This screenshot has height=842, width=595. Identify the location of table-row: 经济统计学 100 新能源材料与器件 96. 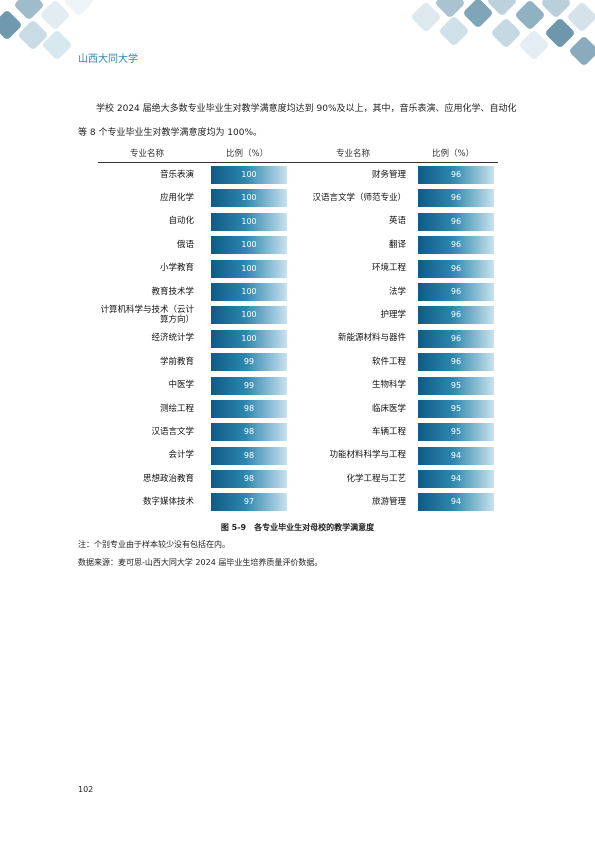
(298, 338).